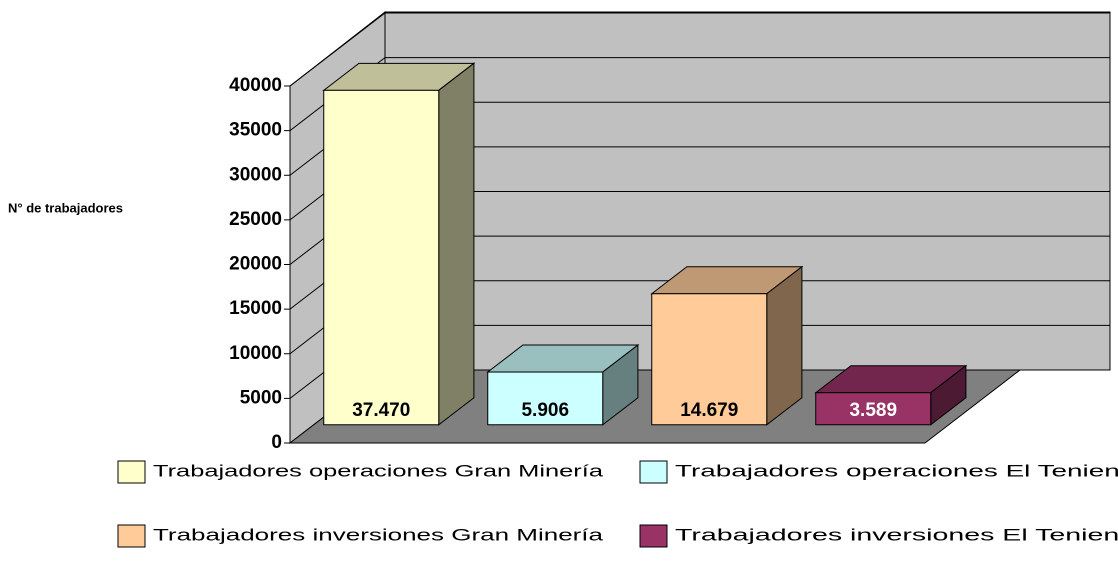  Describe the element at coordinates (545, 410) in the screenshot. I see `value-label: 5.906` at that location.